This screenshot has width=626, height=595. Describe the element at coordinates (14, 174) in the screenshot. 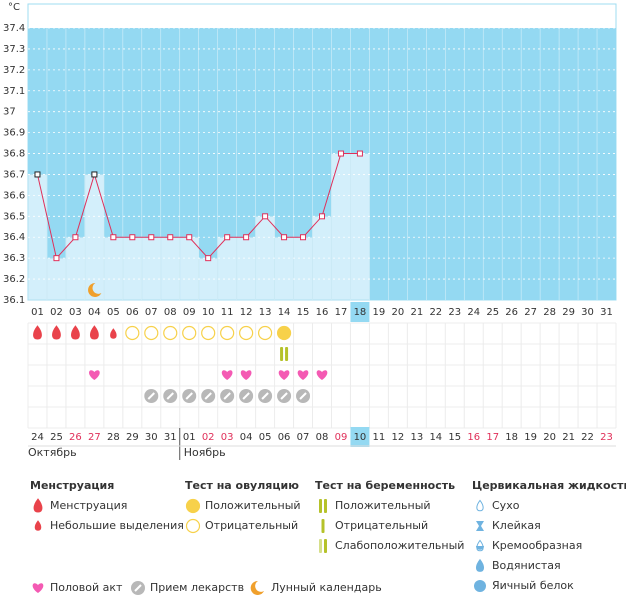

I see `y-tick-label: 36.7` at that location.